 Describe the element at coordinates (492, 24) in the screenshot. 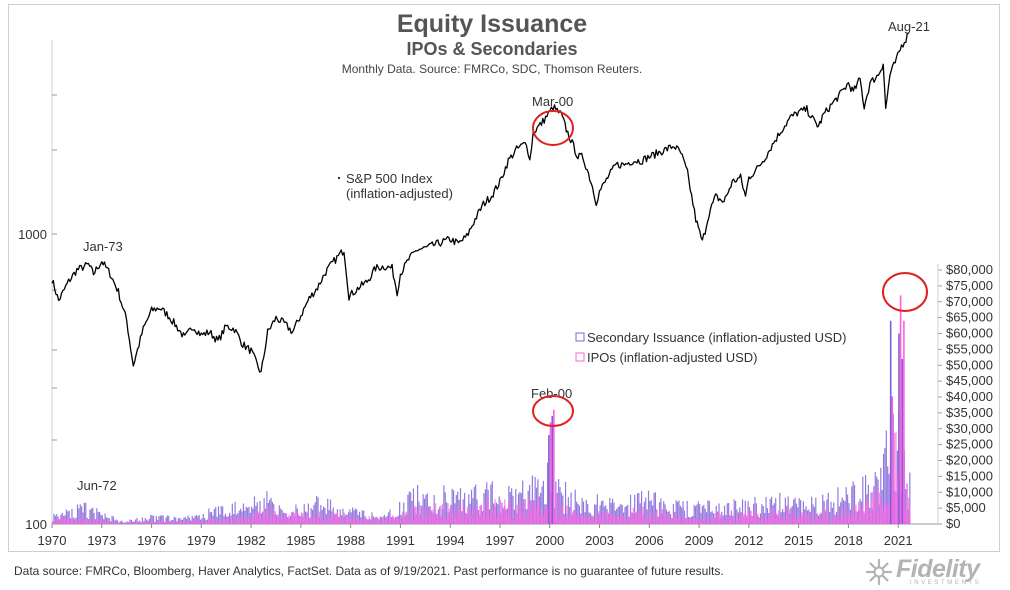

I see `chart-title: Equity Issuance` at that location.